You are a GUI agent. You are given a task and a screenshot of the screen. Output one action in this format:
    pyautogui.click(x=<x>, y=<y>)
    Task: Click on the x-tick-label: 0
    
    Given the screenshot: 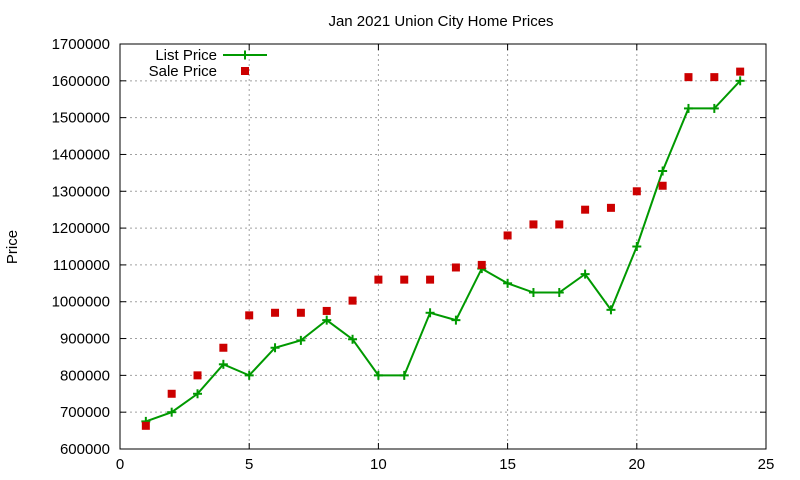 What is the action you would take?
    pyautogui.click(x=120, y=464)
    